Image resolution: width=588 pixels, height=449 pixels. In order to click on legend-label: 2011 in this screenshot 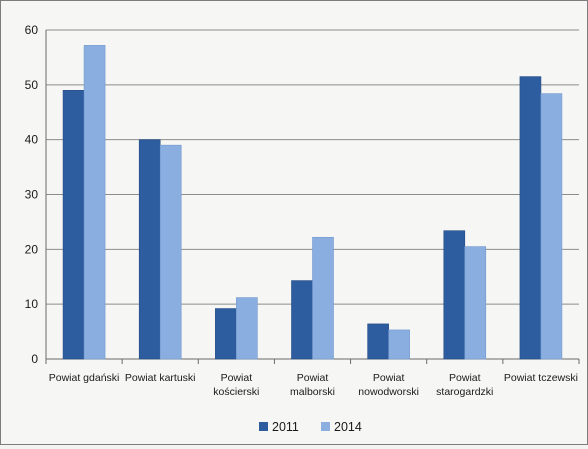, I will do `click(285, 427)`.